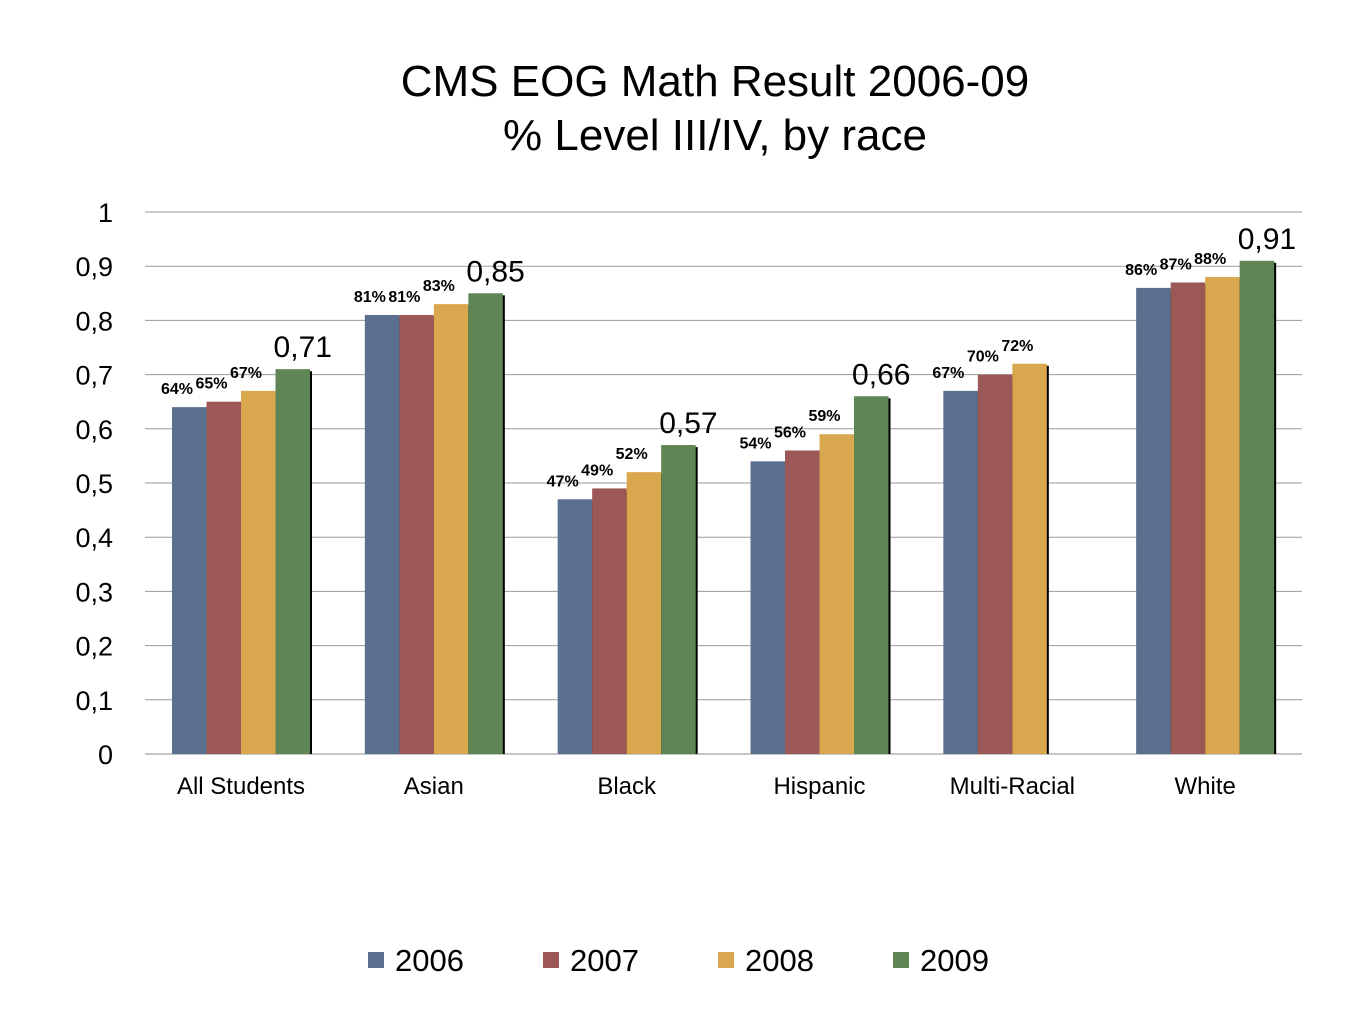 This screenshot has height=1024, width=1365. I want to click on data-label: 54%, so click(755, 443).